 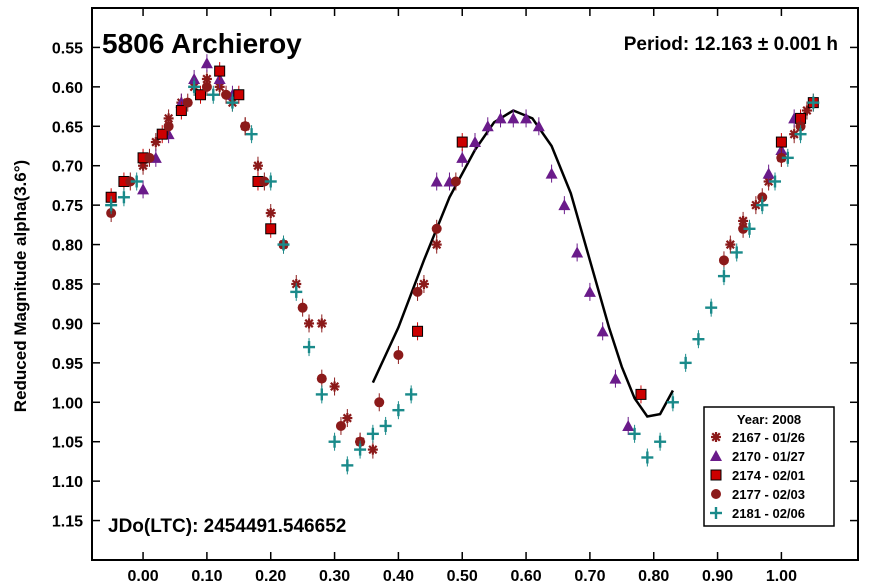 I want to click on chart-title: 5806 Archieroy, so click(x=202, y=43).